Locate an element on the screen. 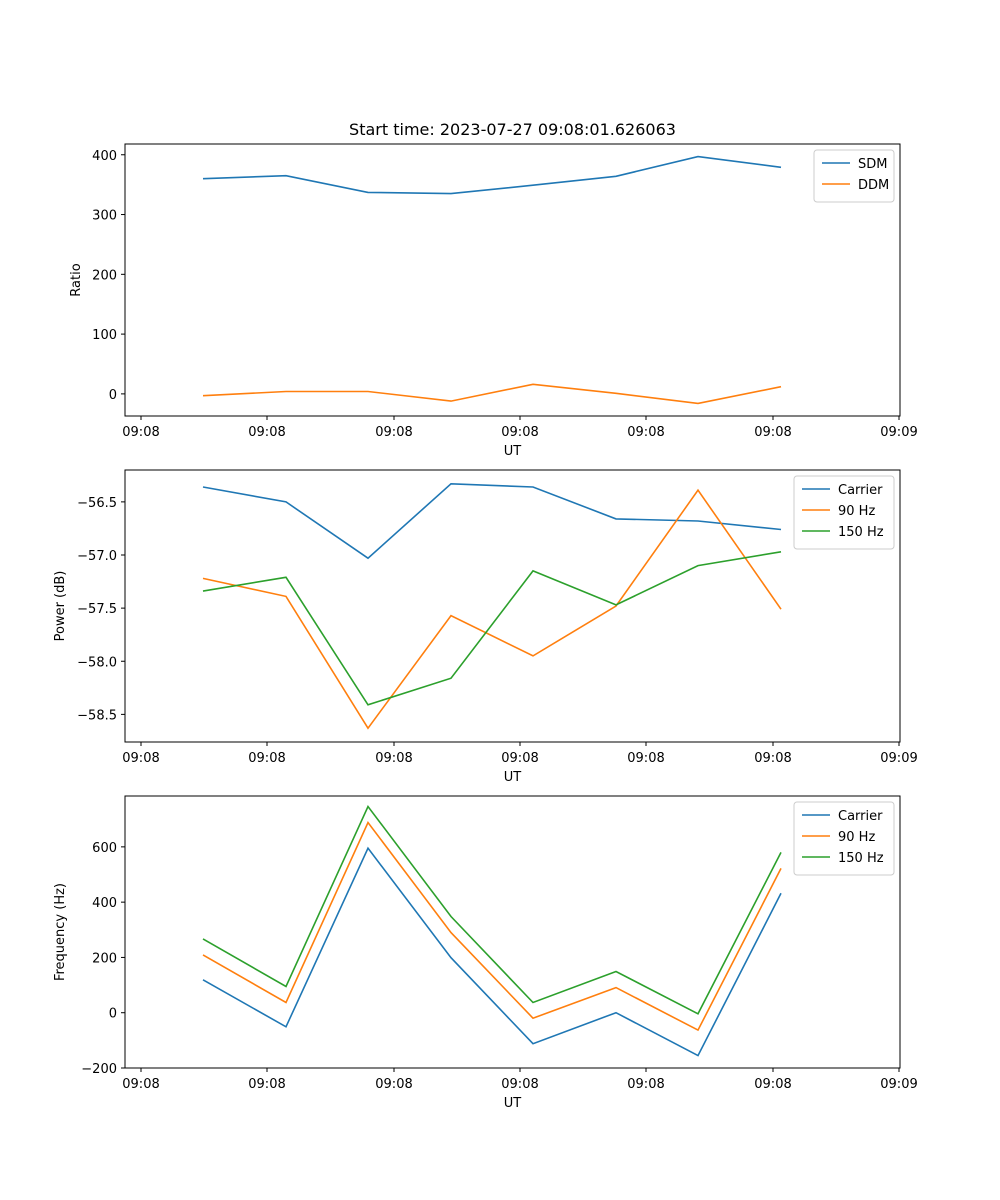 Image resolution: width=1000 pixels, height=1200 pixels. y-tick-label: −56.5 is located at coordinates (97, 503).